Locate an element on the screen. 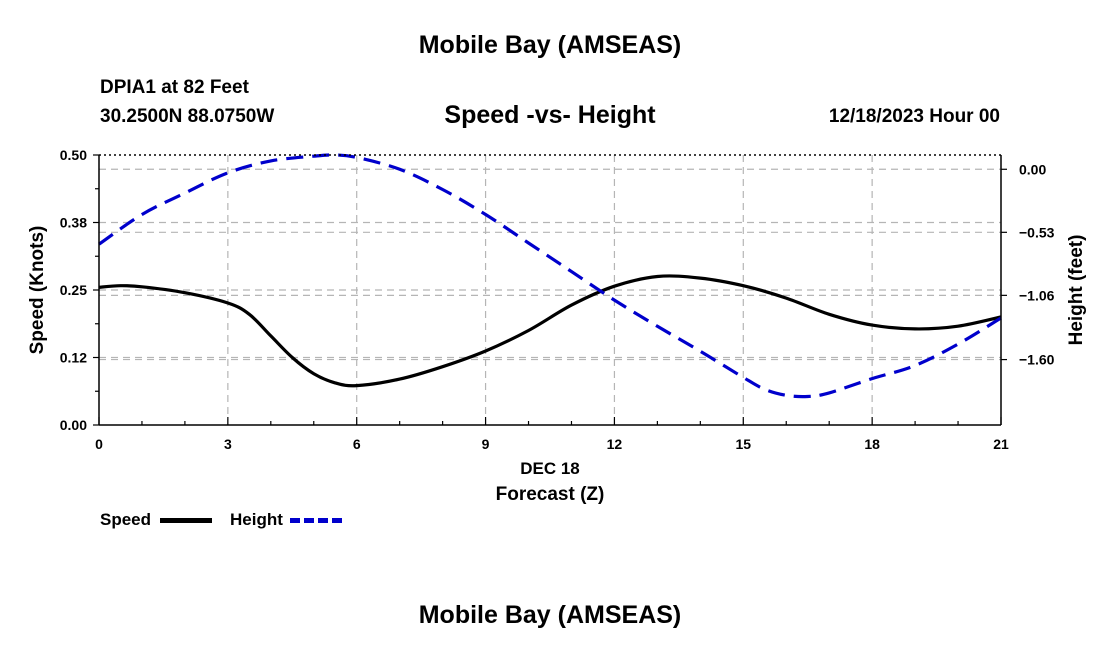 The width and height of the screenshot is (1100, 650). x-axis-date-label: DEC 18 is located at coordinates (550, 468).